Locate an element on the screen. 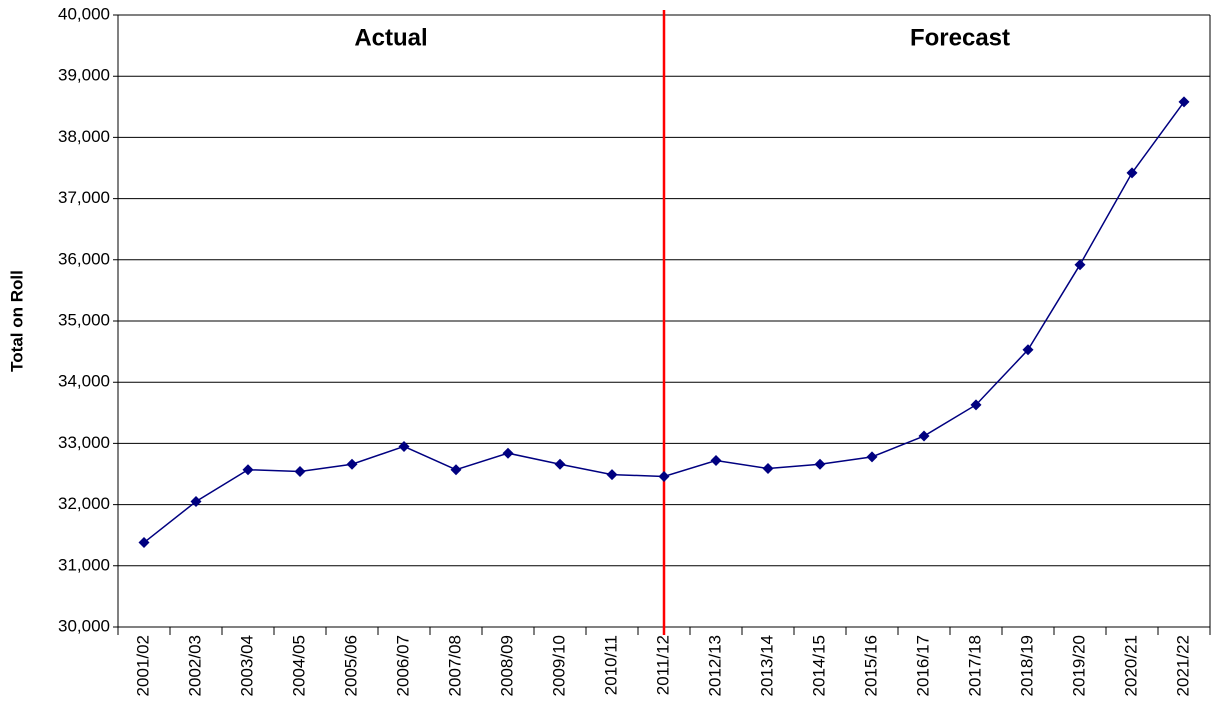  x-tick-label: 2003/04 is located at coordinates (246, 665).